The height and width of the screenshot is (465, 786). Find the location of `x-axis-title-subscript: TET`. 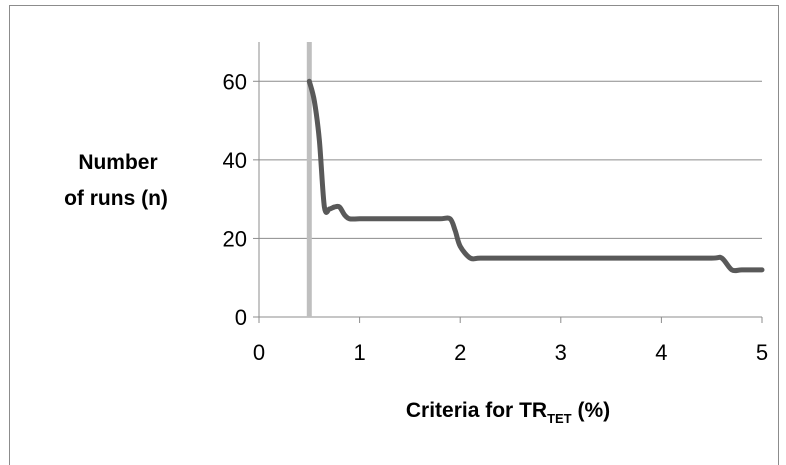

x-axis-title-subscript: TET is located at coordinates (559, 418).